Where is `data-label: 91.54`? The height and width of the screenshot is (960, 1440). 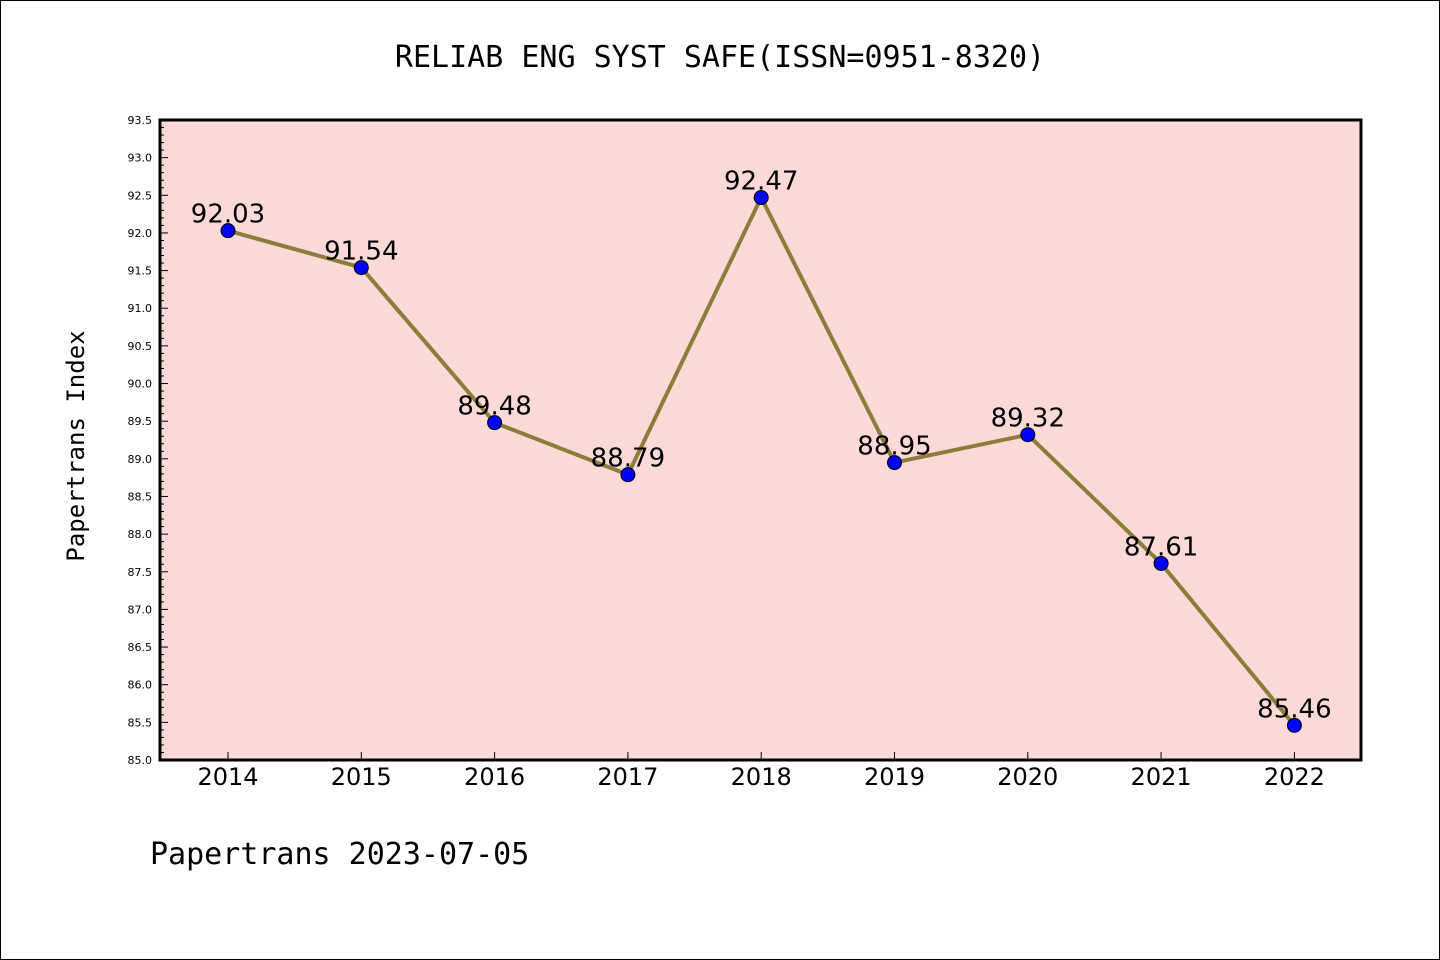 data-label: 91.54 is located at coordinates (361, 252).